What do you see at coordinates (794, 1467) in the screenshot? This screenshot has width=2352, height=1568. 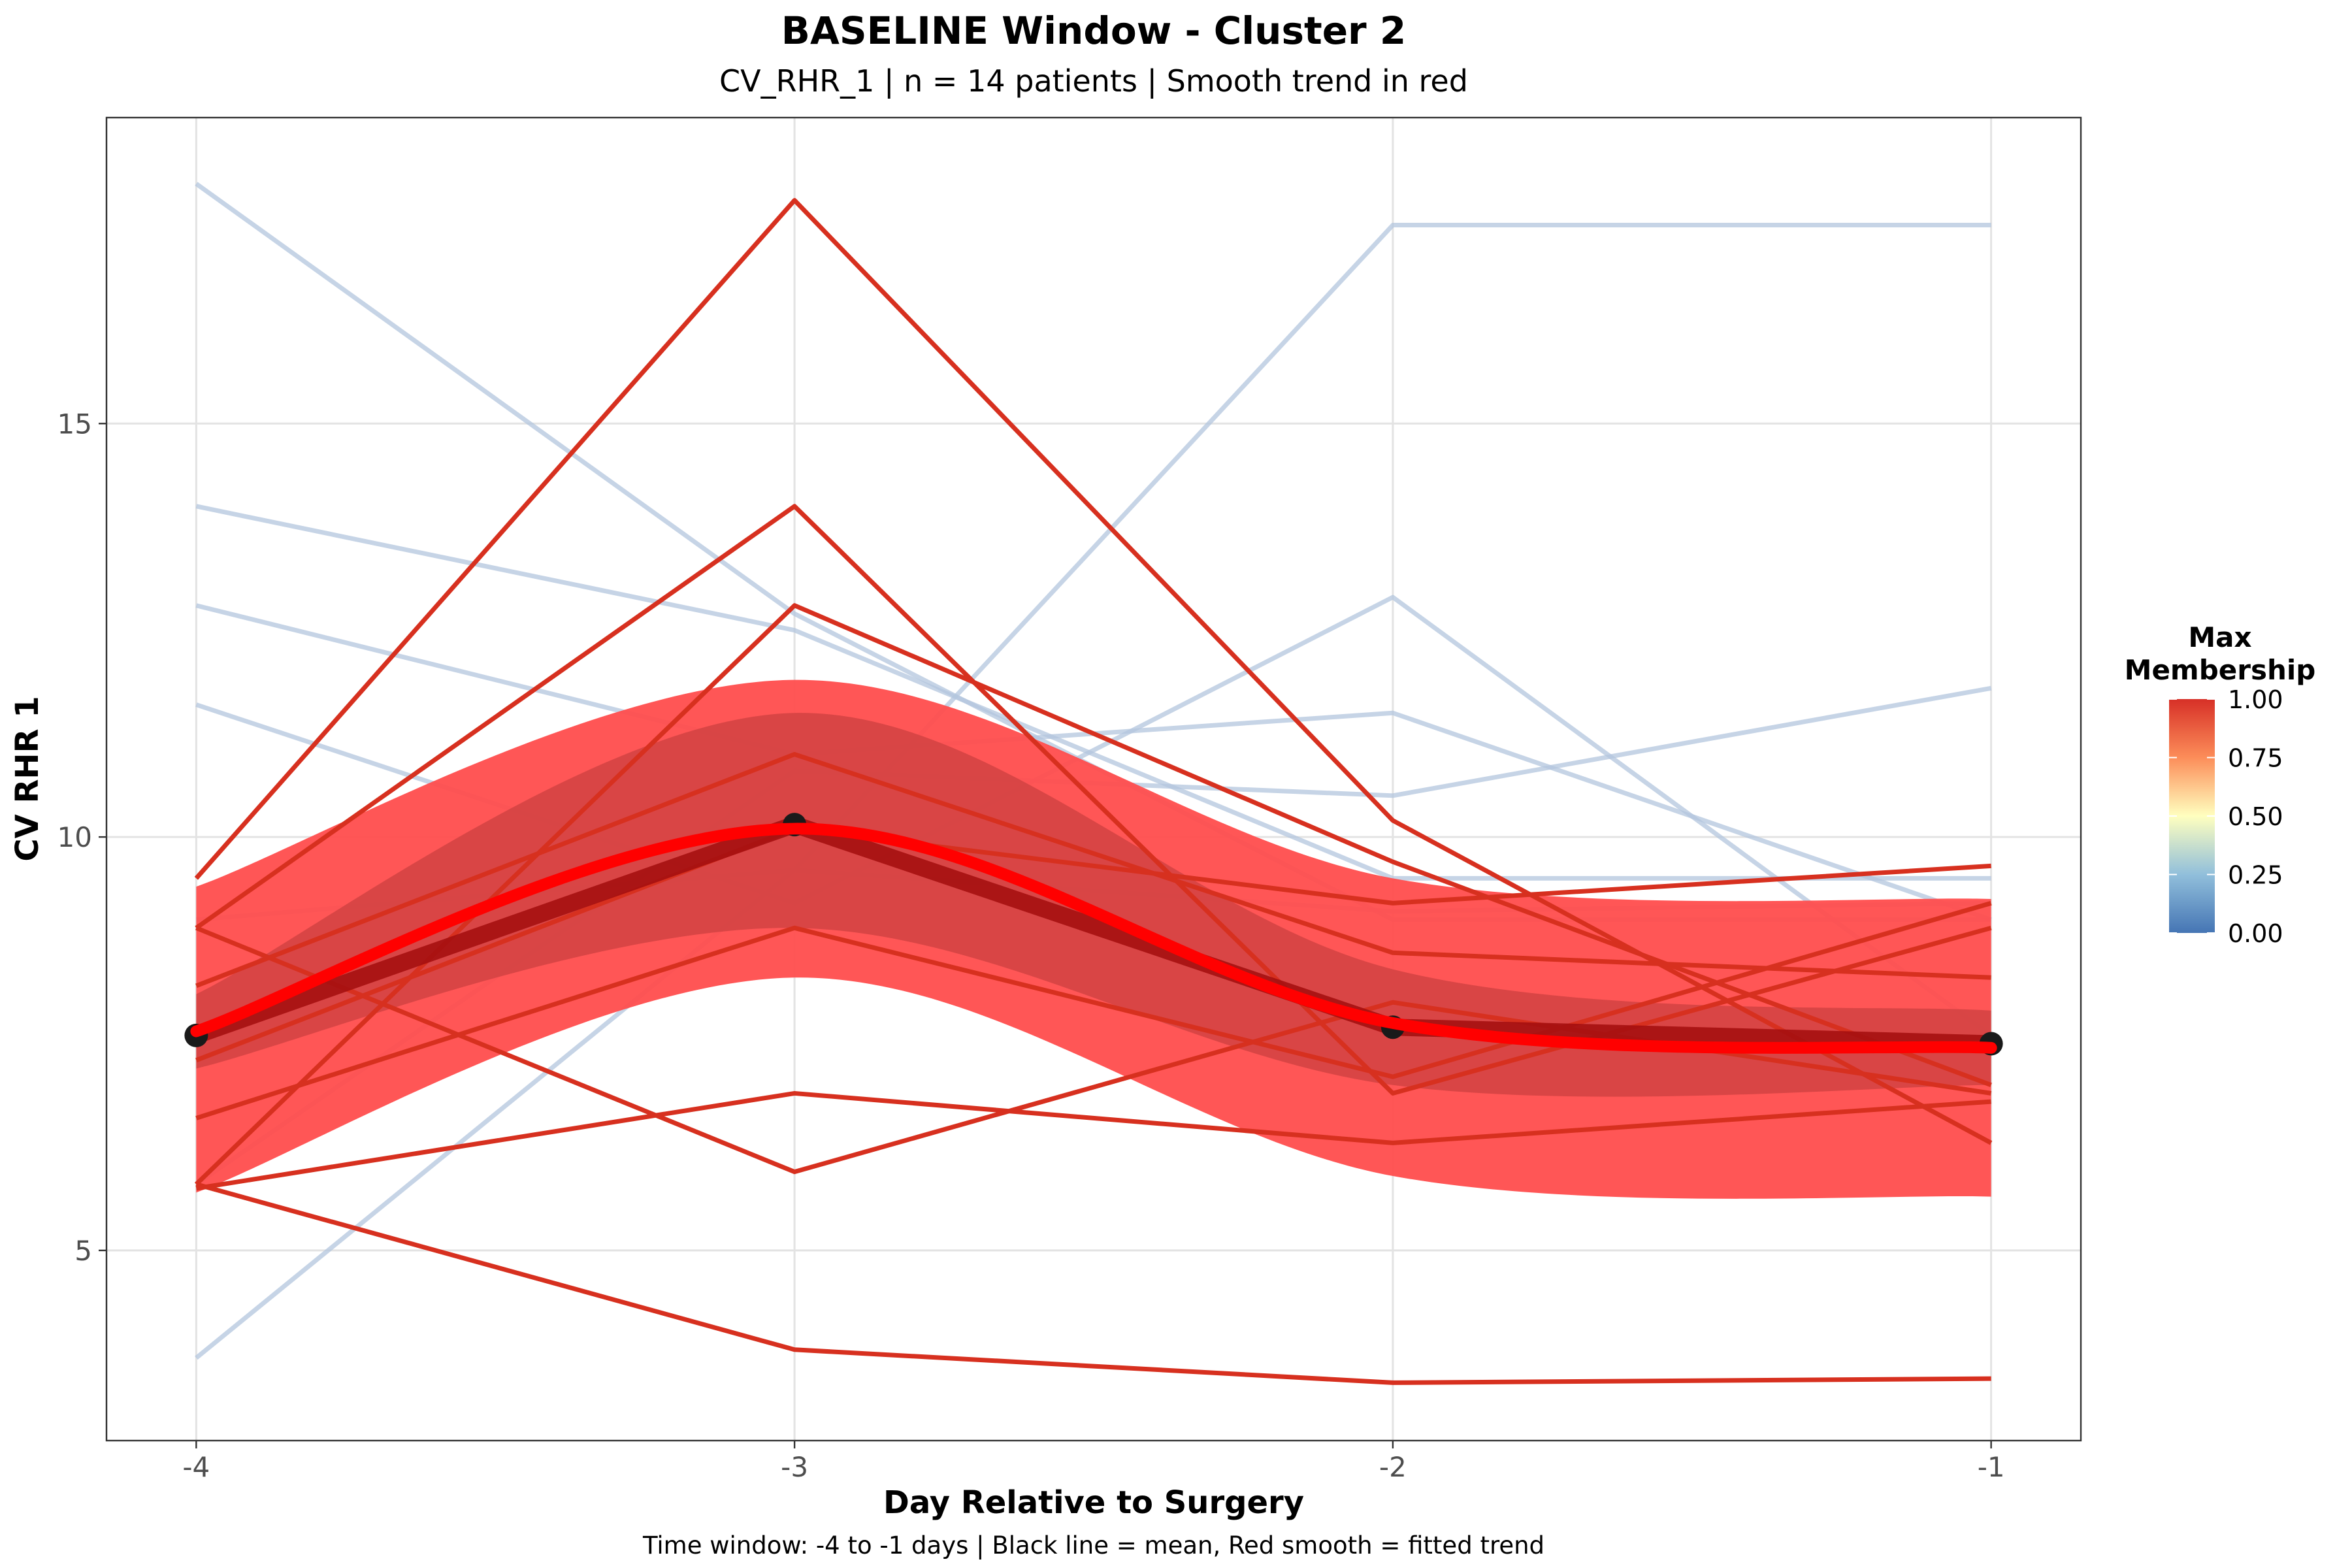 I see `x-tick-label: -3` at bounding box center [794, 1467].